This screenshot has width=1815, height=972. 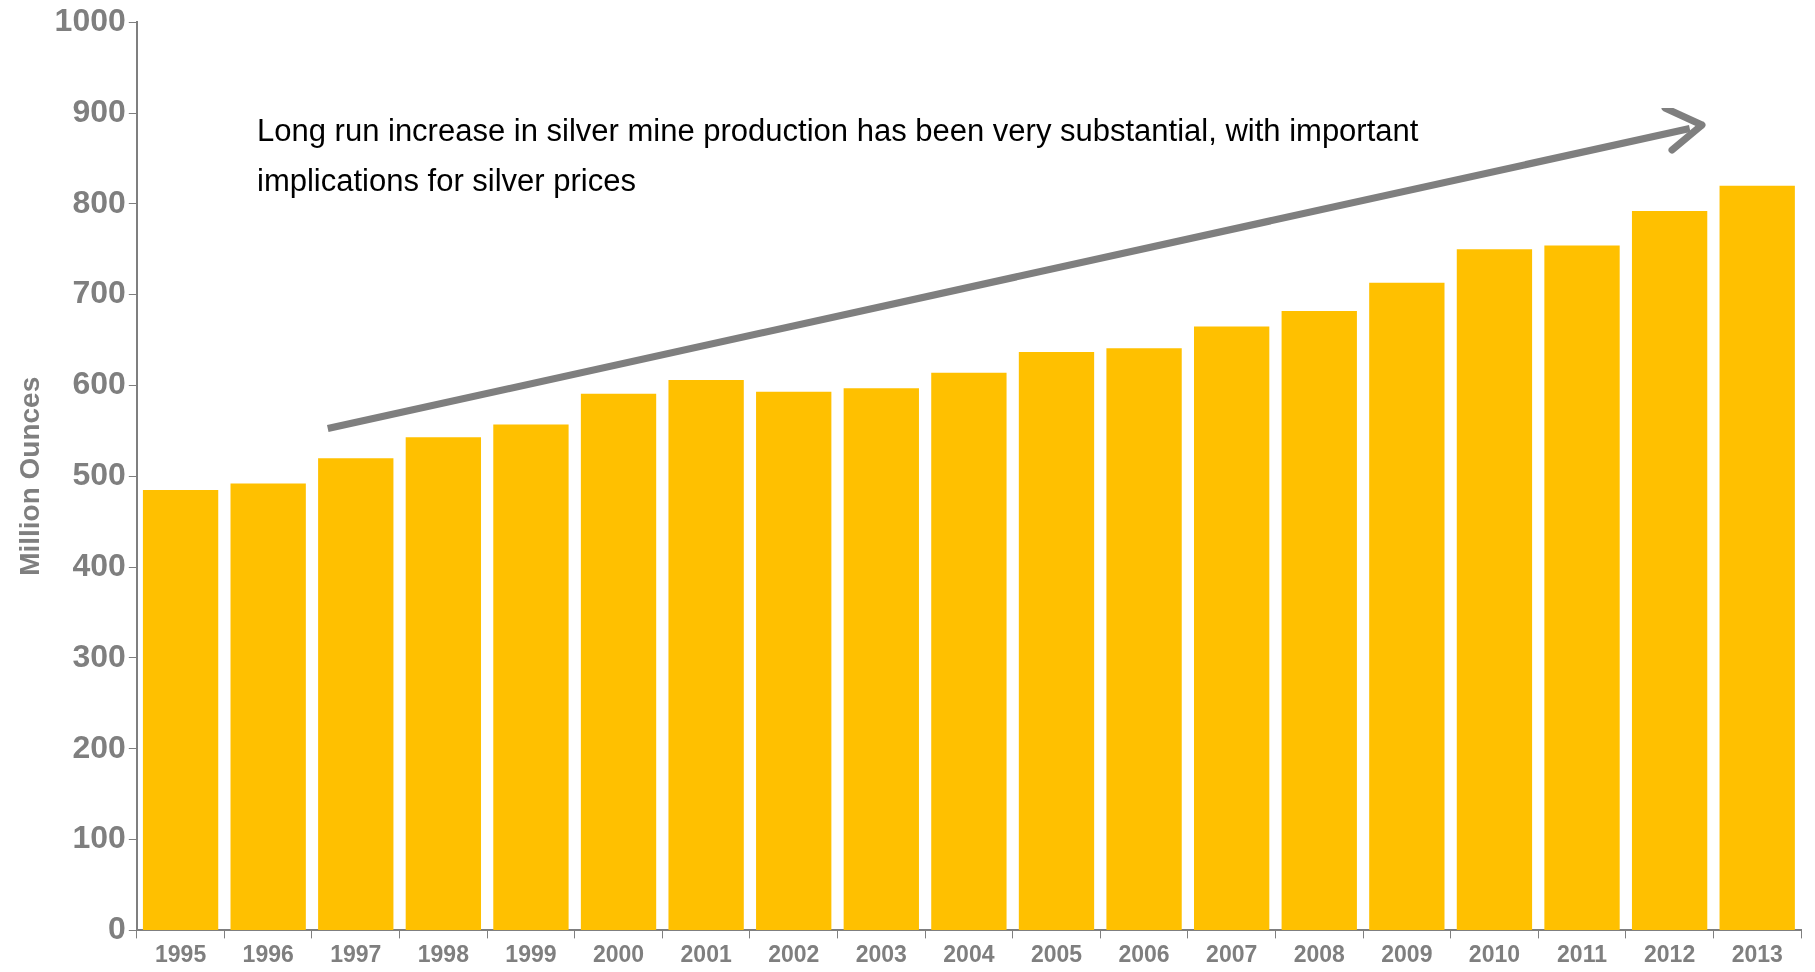 What do you see at coordinates (1144, 953) in the screenshot?
I see `x-tick-label: 2006` at bounding box center [1144, 953].